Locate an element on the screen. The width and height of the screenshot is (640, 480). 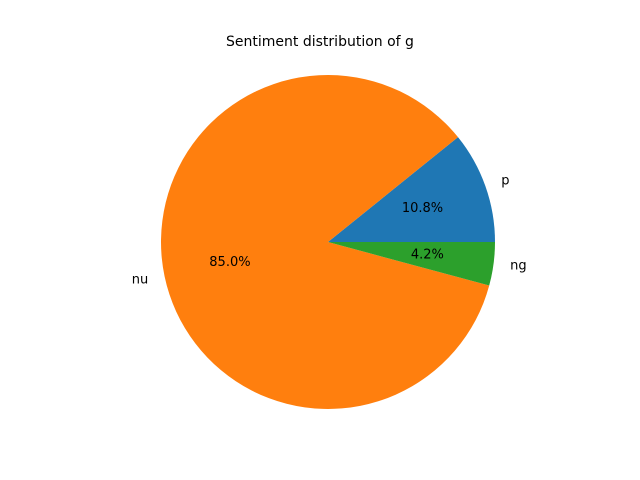
slice-label-ng: ng is located at coordinates (518, 266).